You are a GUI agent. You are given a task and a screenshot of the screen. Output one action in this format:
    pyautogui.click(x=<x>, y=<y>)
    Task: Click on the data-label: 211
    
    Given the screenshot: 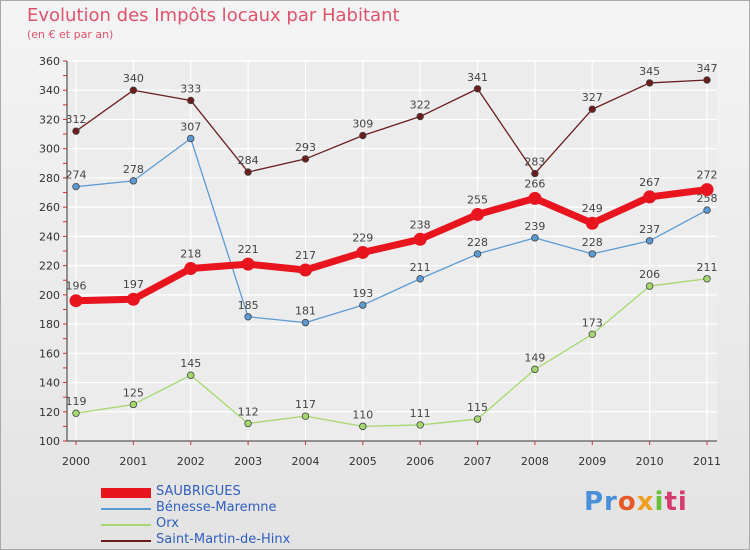 What is the action you would take?
    pyautogui.click(x=707, y=267)
    